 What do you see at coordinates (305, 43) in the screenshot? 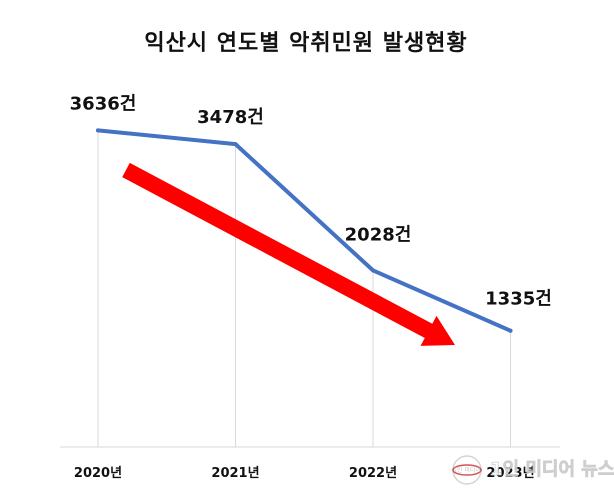
I see `chart-title: 익산시 연도별 악취민원 발생현황` at bounding box center [305, 43].